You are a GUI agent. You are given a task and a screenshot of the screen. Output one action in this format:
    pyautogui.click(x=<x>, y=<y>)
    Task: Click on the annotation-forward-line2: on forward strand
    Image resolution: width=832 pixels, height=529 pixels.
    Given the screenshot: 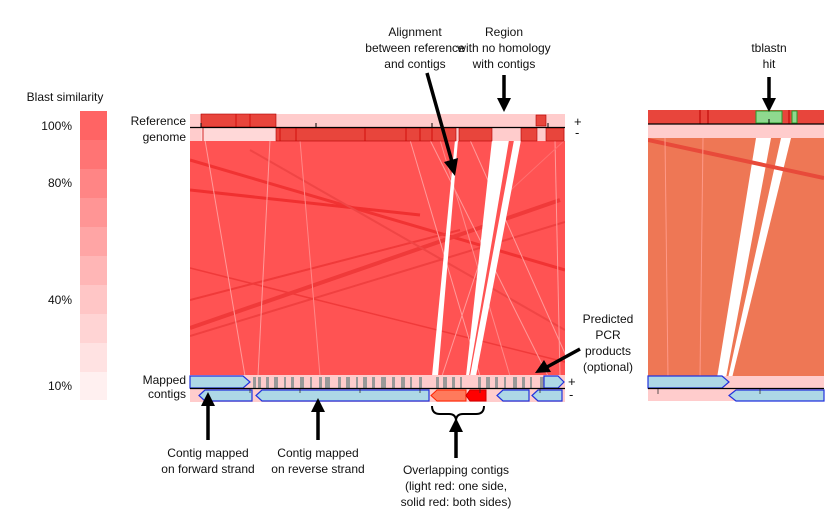 What is the action you would take?
    pyautogui.click(x=207, y=469)
    